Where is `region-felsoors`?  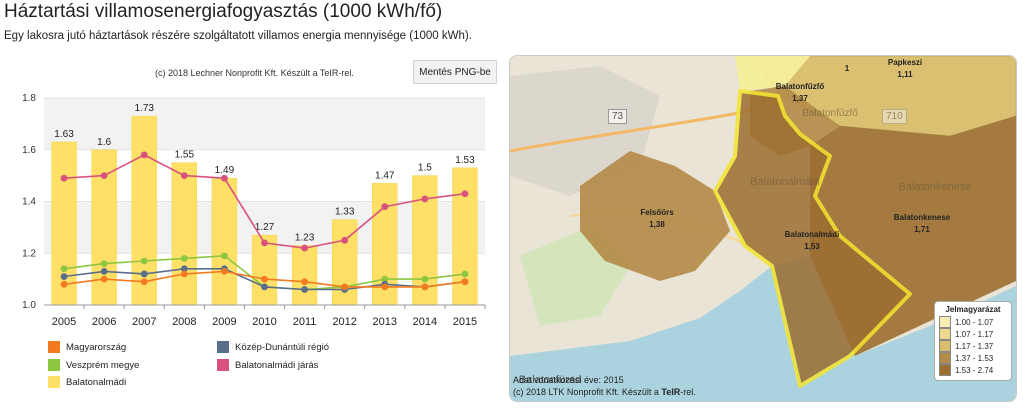
region-felsoors is located at coordinates (655, 216).